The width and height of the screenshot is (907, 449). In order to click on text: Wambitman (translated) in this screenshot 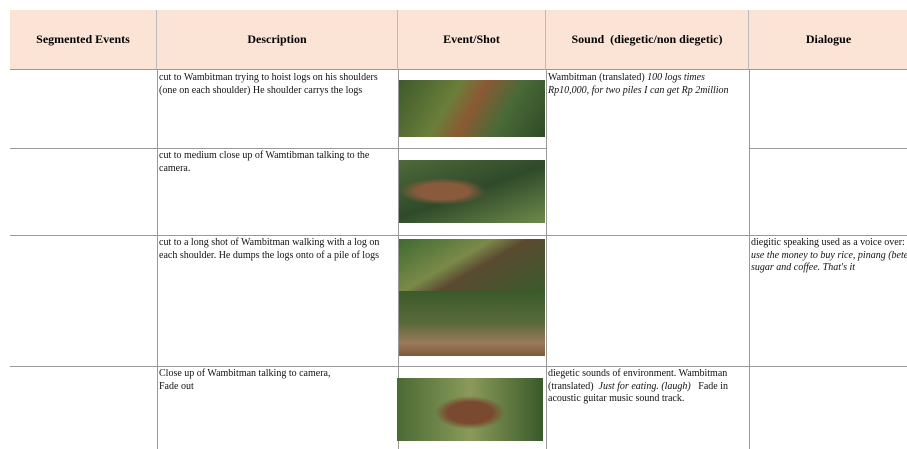, I will do `click(598, 77)`.